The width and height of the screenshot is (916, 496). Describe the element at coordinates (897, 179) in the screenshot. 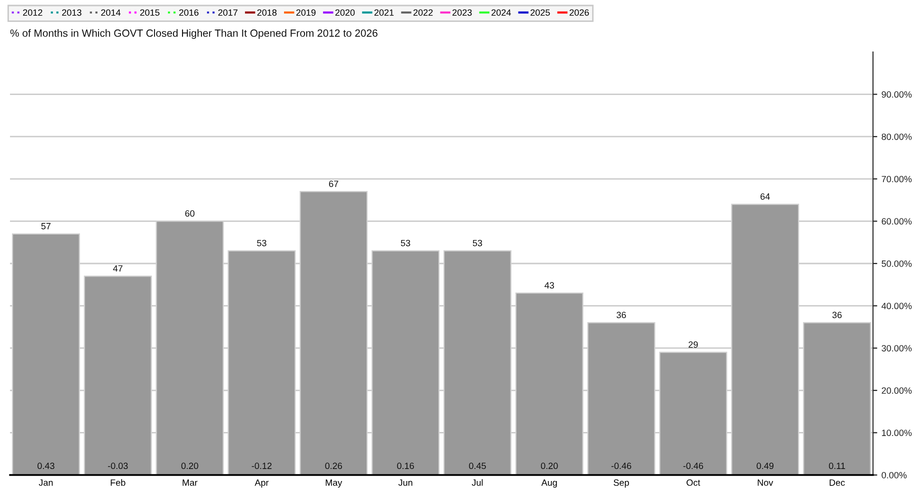

I see `y-tick-label: 70.00%` at that location.